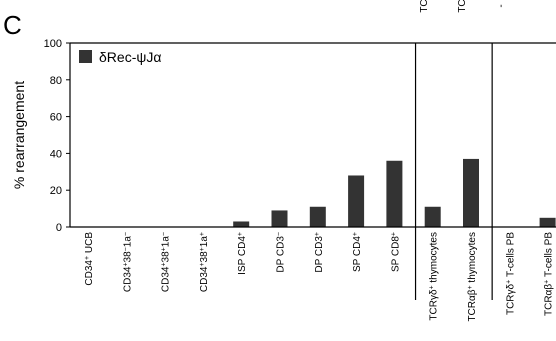  What do you see at coordinates (19, 135) in the screenshot?
I see `y-axis-label: % rearrangement` at bounding box center [19, 135].